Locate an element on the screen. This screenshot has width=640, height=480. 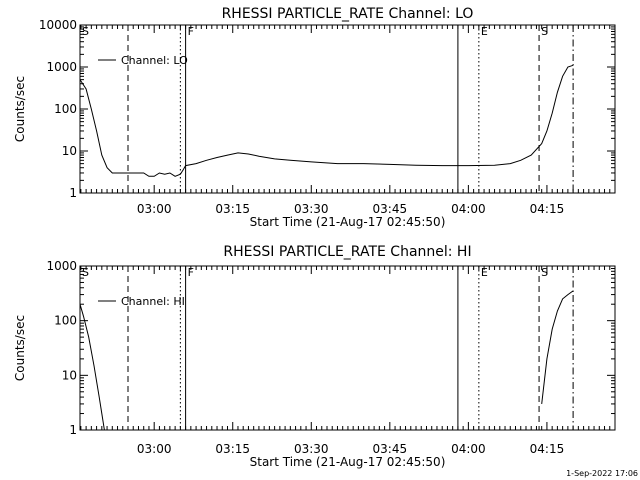
chart-title: RHESSI PARTICLE_RATE Channel: HI is located at coordinates (347, 252).